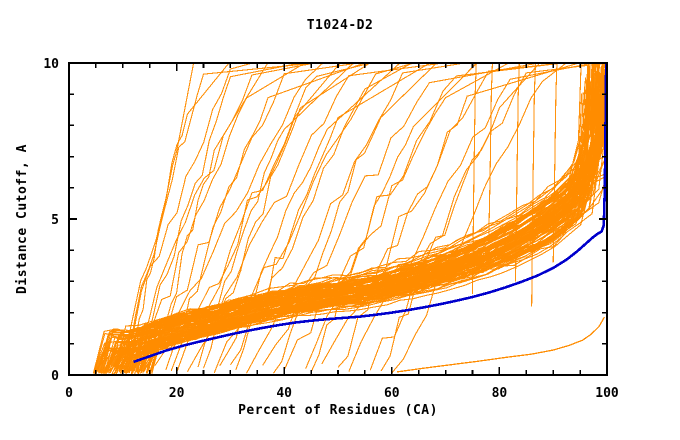 This screenshot has height=440, width=680. What do you see at coordinates (69, 393) in the screenshot?
I see `x-tick-label: 0` at bounding box center [69, 393].